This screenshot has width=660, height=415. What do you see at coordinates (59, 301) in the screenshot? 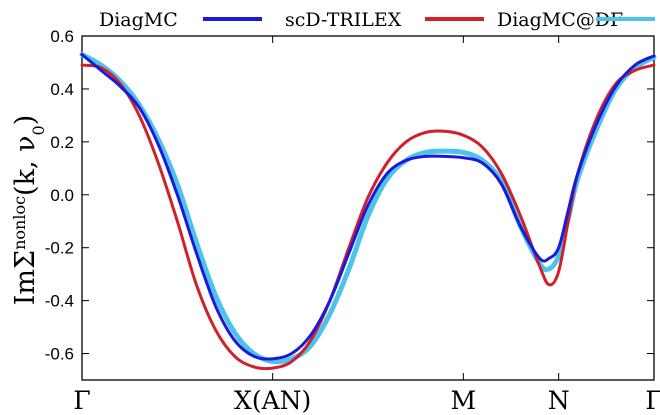
I see `y-tick-label: -0.4` at bounding box center [59, 301].